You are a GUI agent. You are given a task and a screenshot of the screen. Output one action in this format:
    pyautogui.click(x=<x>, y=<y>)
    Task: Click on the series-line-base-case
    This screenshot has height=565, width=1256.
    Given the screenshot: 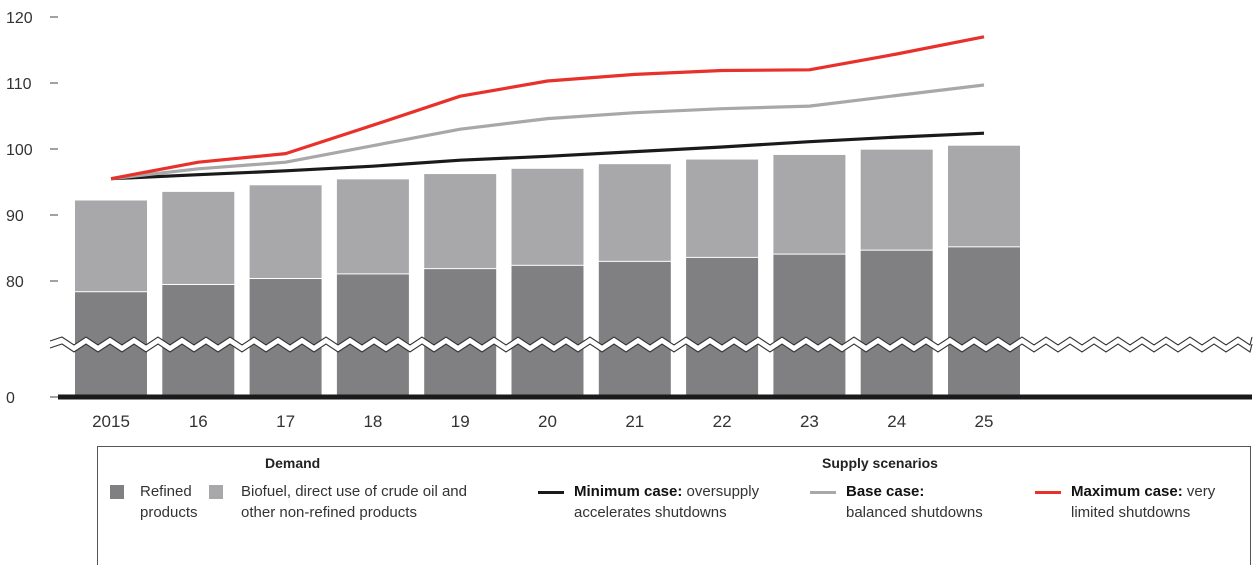 What is the action you would take?
    pyautogui.click(x=547, y=132)
    